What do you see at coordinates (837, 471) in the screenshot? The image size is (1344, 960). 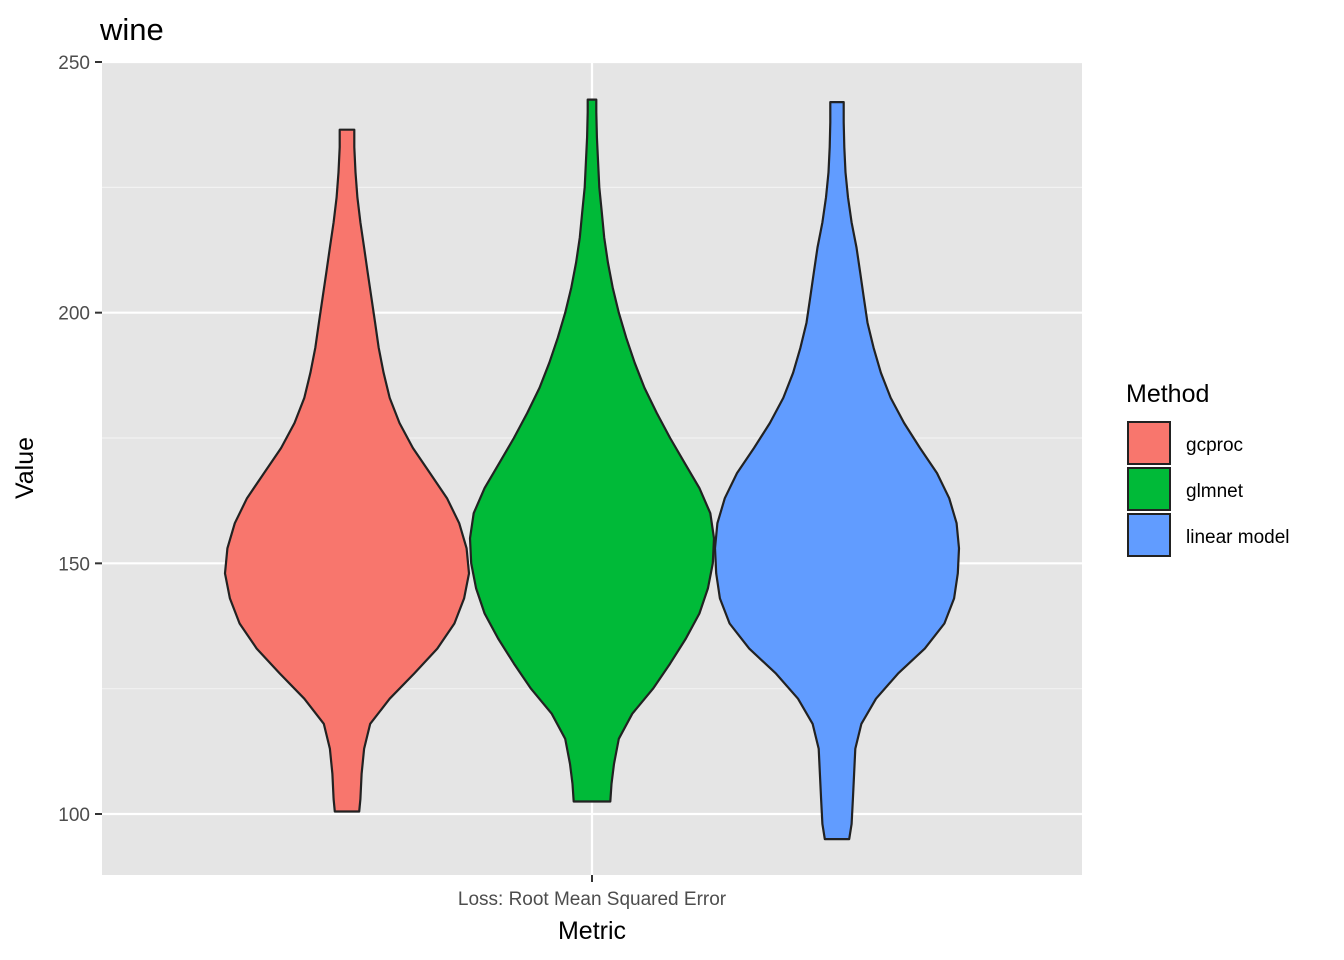 I see `violin-linear-model` at bounding box center [837, 471].